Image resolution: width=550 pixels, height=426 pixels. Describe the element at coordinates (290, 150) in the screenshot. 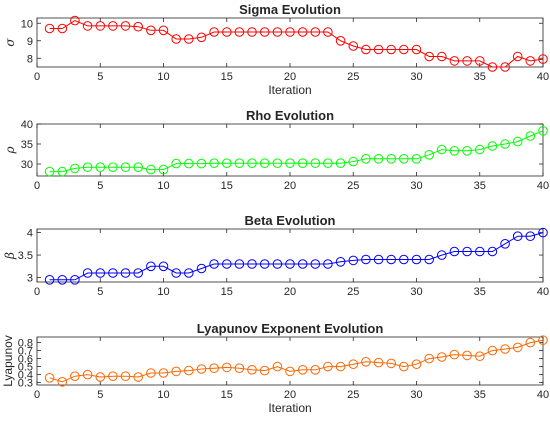

I see `rho-axes-box` at that location.